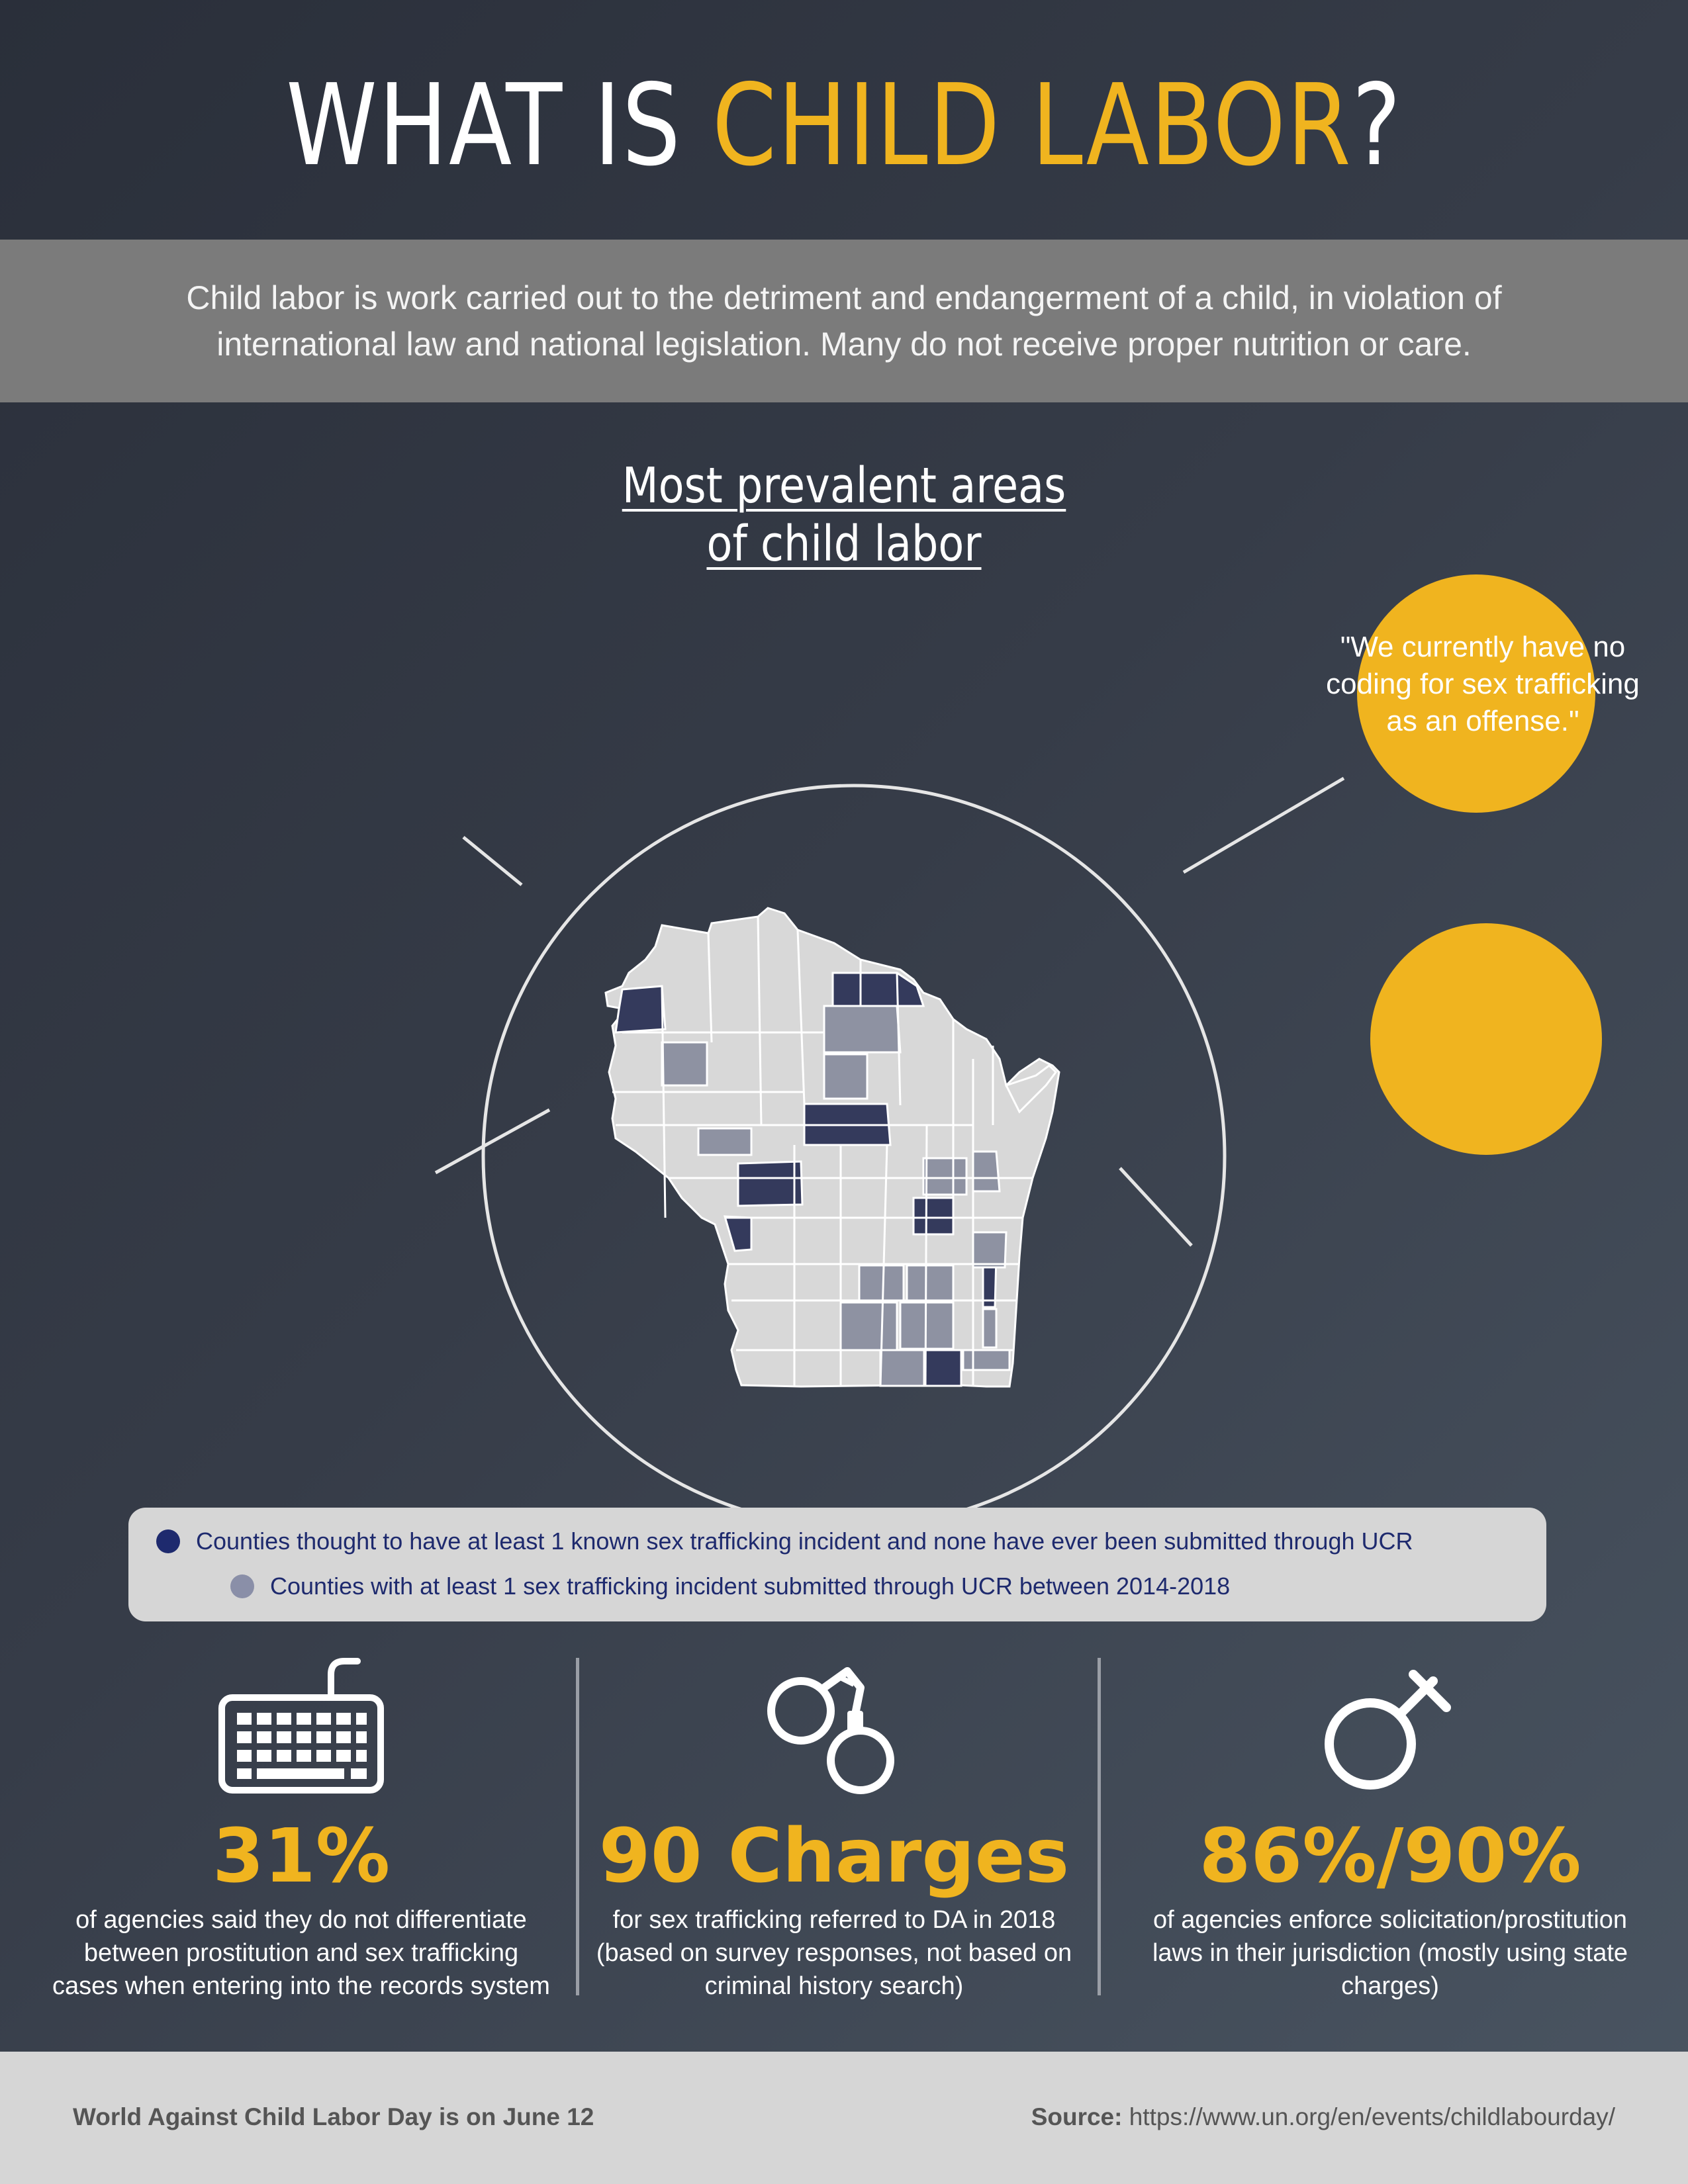 Image resolution: width=1688 pixels, height=2184 pixels. I want to click on stat-value: 31%, so click(301, 1856).